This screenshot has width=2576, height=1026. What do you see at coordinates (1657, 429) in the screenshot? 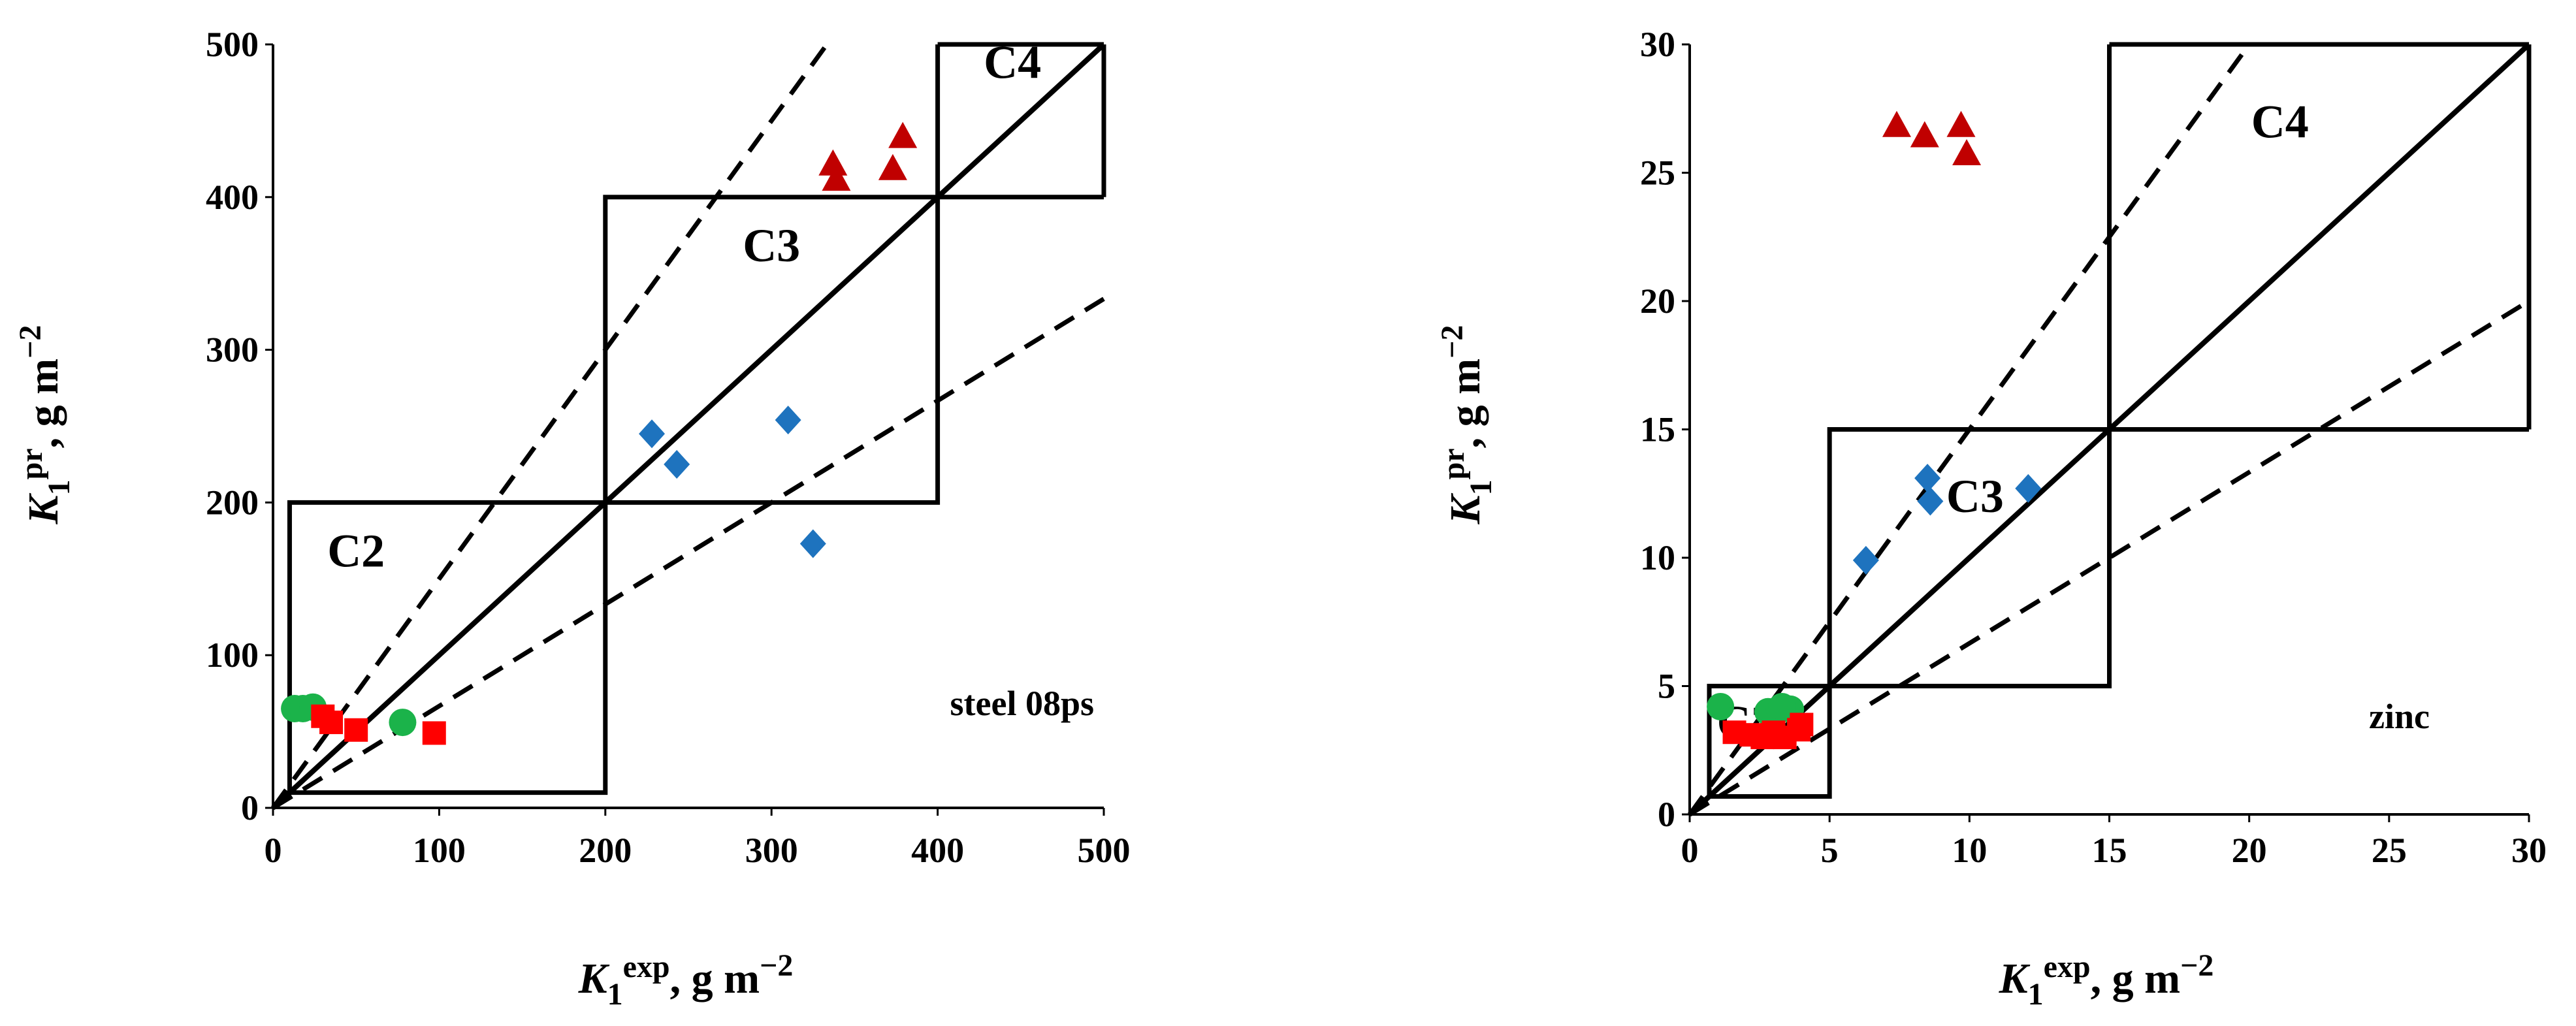
I see `y-tick-label: 15` at bounding box center [1657, 429].